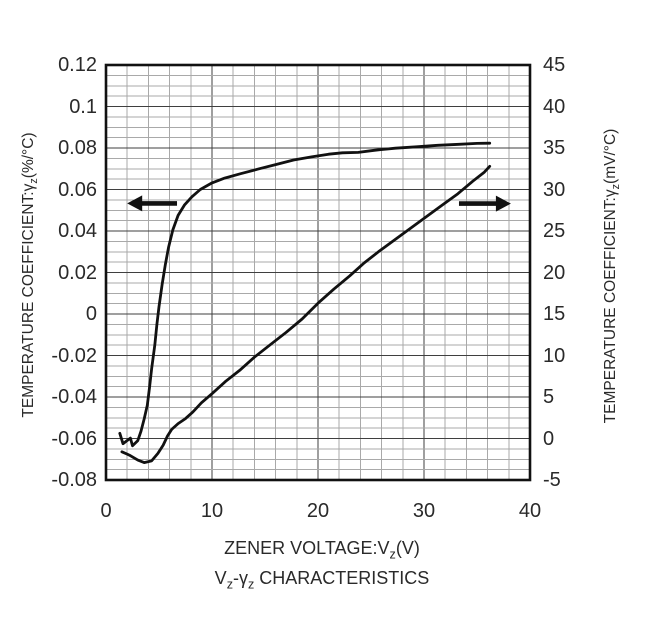  Describe the element at coordinates (77, 272) in the screenshot. I see `left-tick-label: 0.02` at that location.